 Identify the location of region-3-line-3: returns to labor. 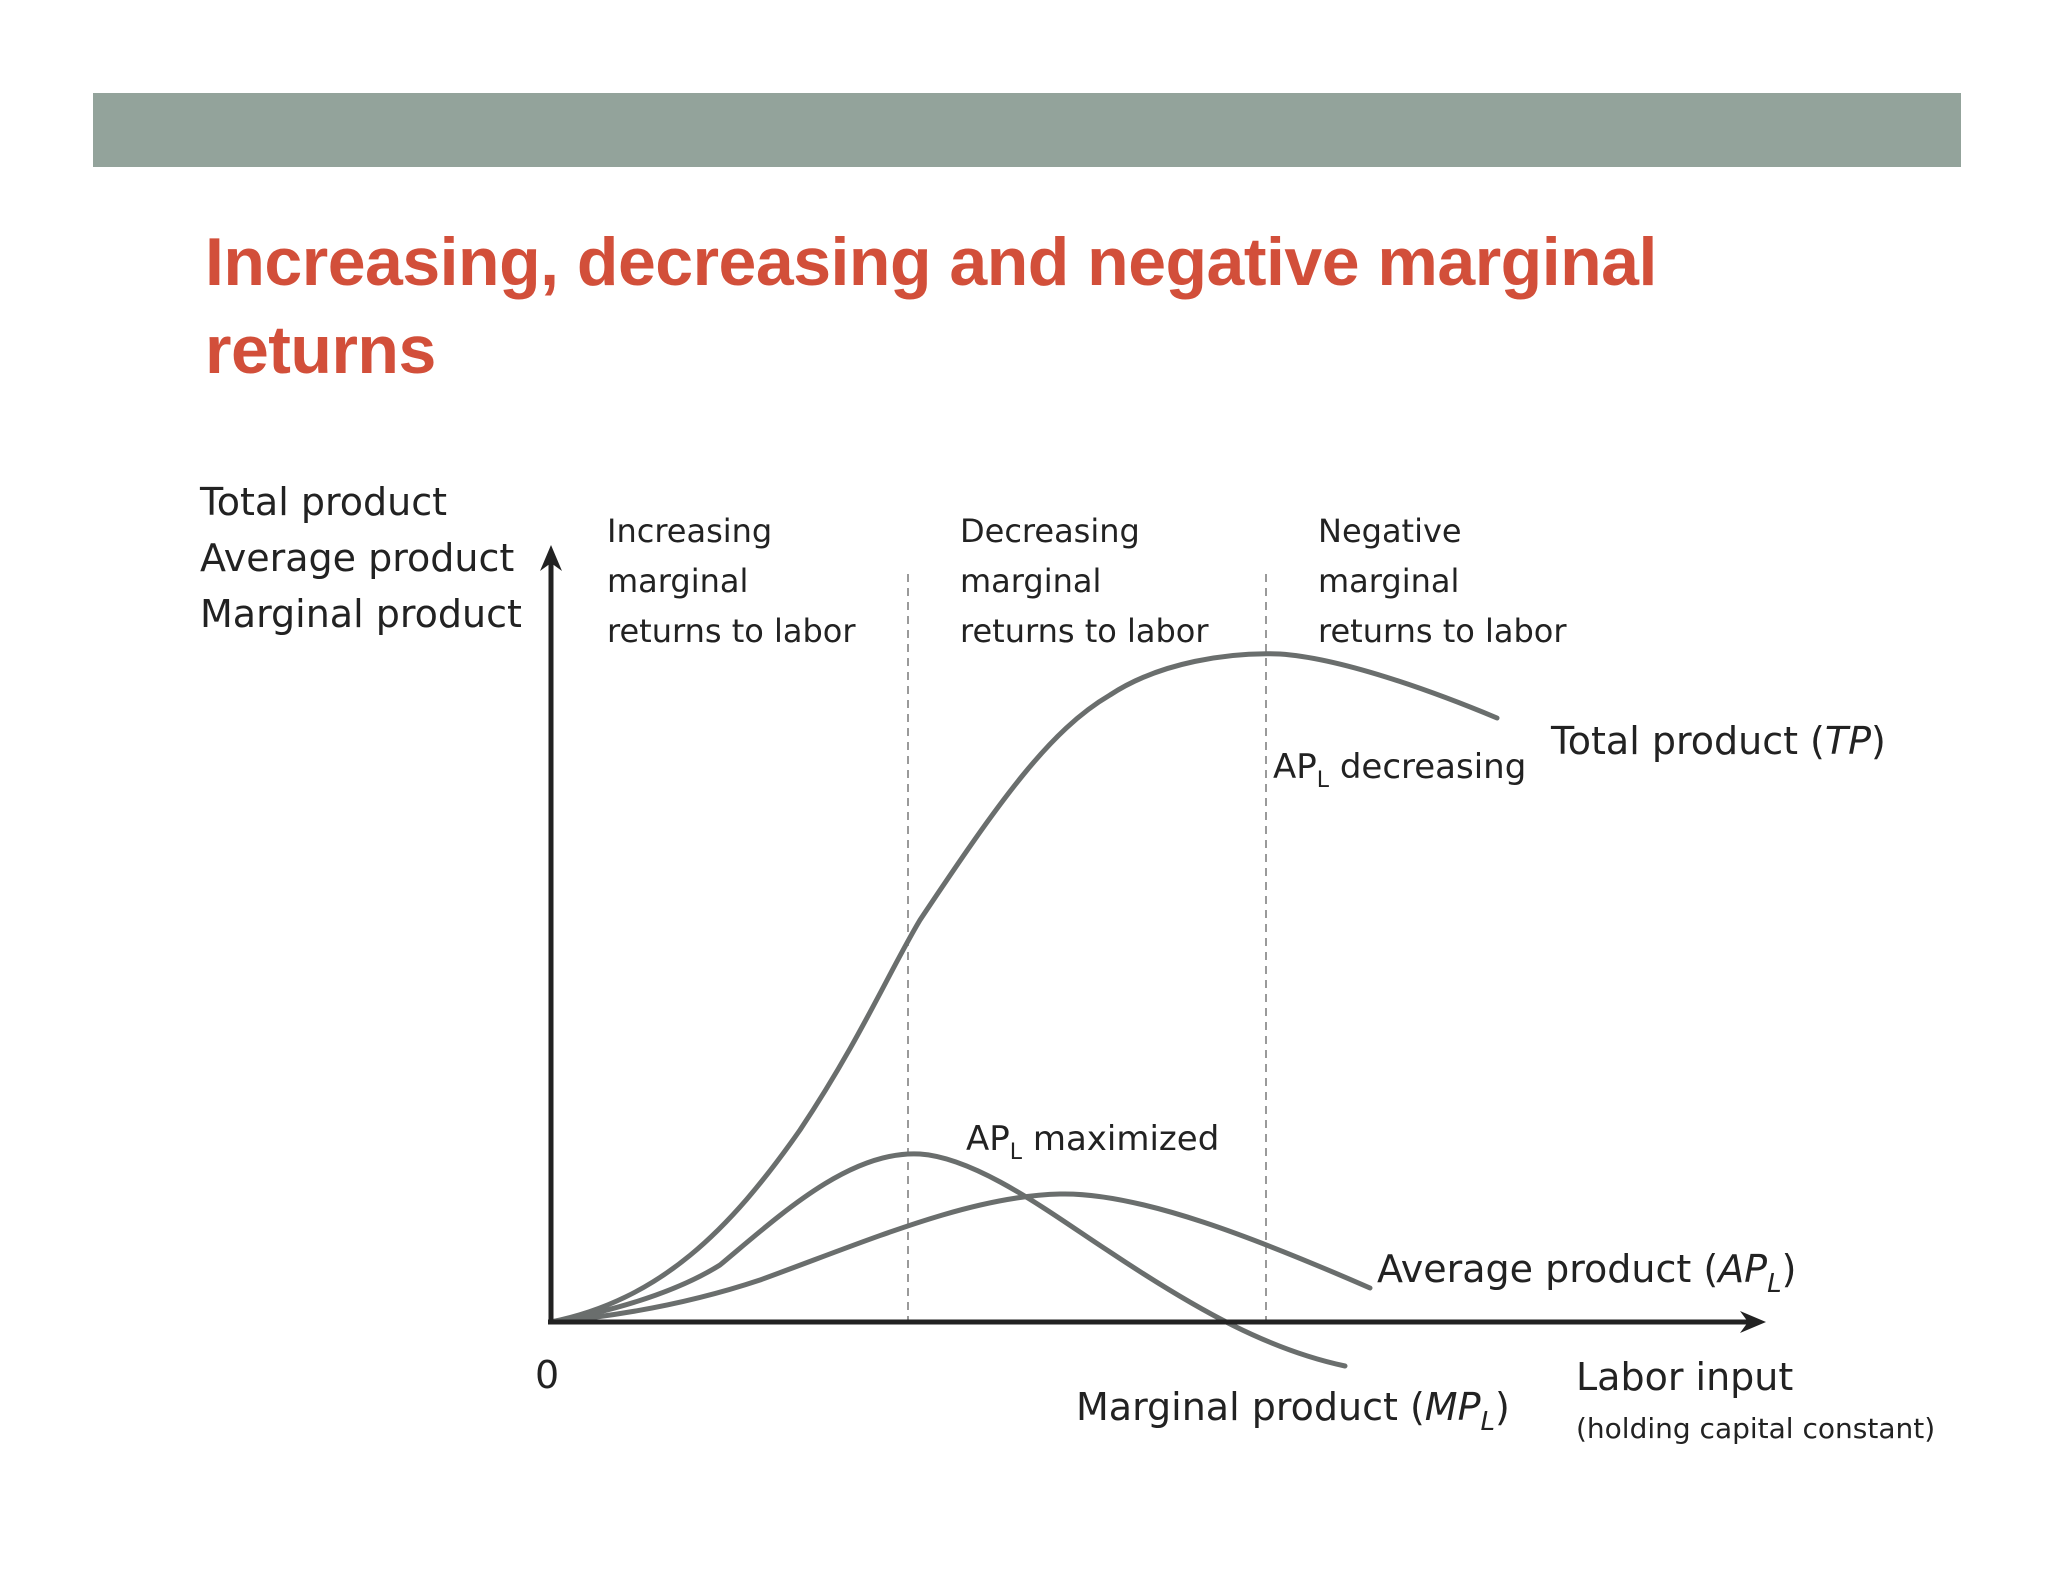
(1442, 631).